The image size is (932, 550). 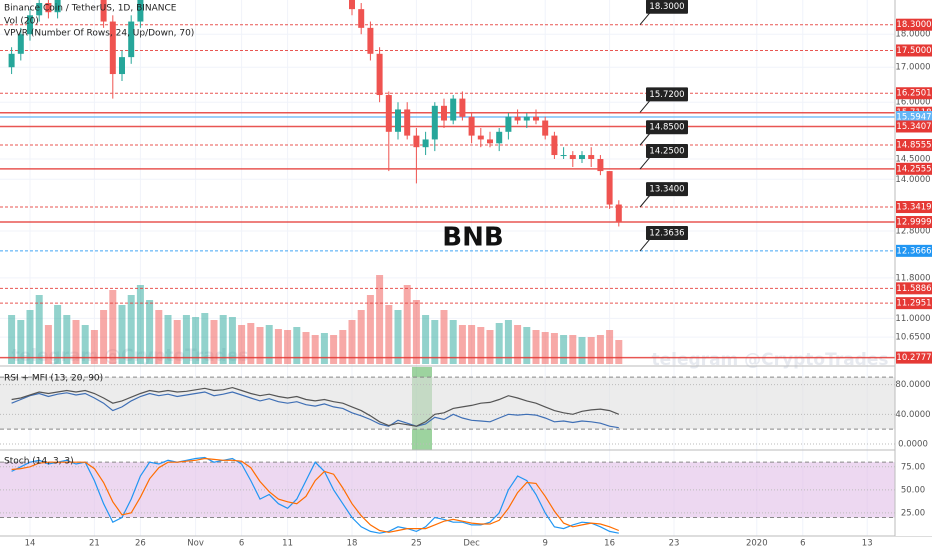 What do you see at coordinates (913, 467) in the screenshot?
I see `y-tick-label: 75.00` at bounding box center [913, 467].